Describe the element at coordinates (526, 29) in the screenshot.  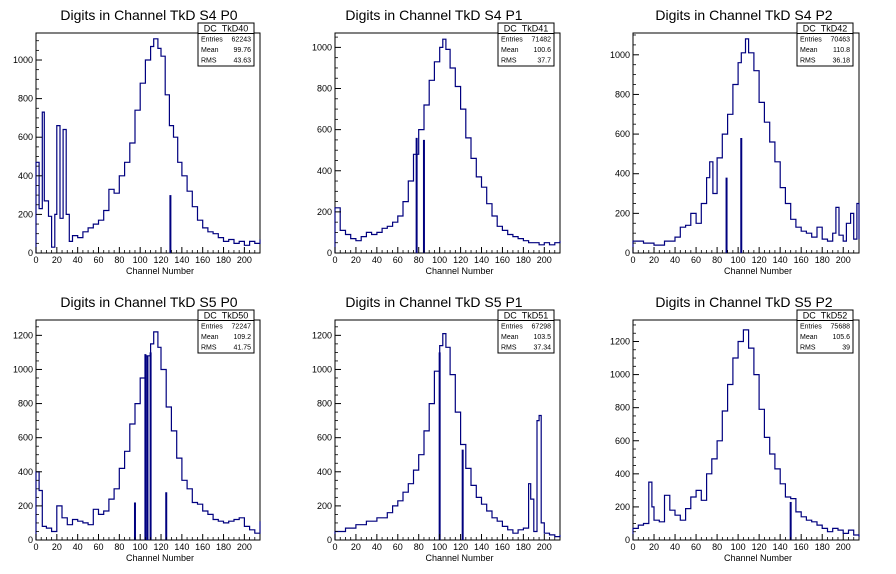
I see `stats-box-name: DC_TkD41` at that location.